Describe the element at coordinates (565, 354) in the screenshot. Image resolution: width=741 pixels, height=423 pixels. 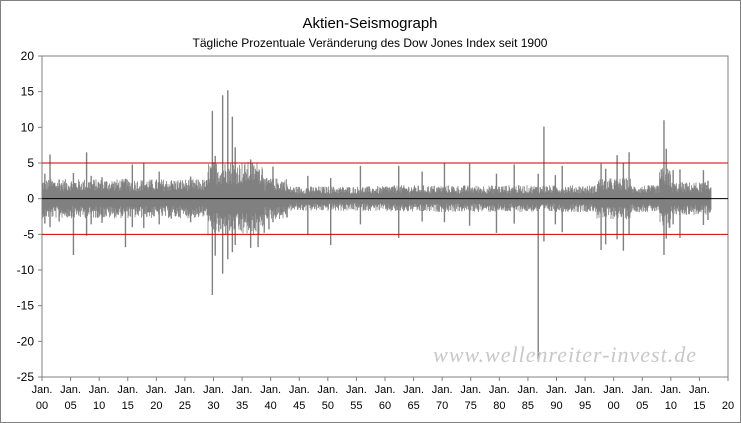
I see `watermark-text: www.wellenreiter-invest.de` at that location.